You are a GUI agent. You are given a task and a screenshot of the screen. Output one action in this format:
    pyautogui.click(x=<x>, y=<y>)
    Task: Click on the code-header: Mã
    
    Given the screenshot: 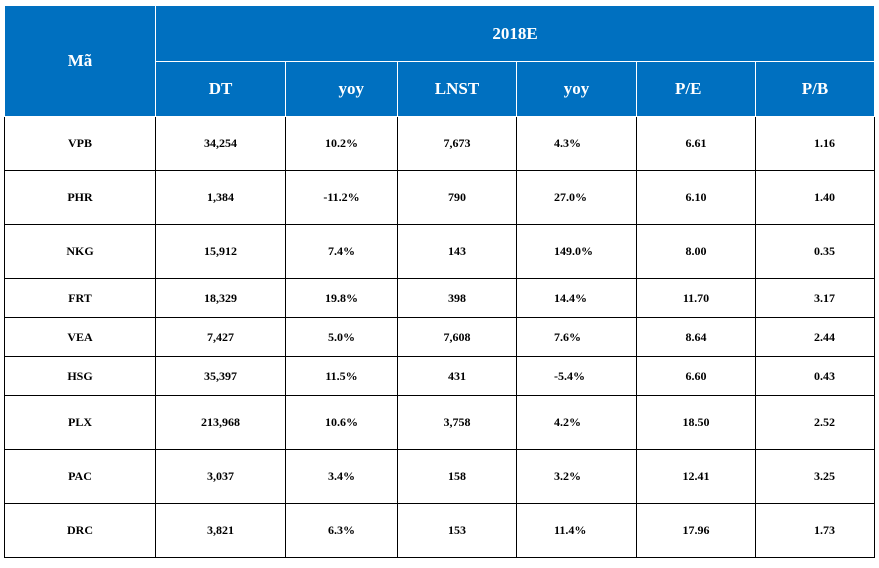 What is the action you would take?
    pyautogui.click(x=80, y=61)
    